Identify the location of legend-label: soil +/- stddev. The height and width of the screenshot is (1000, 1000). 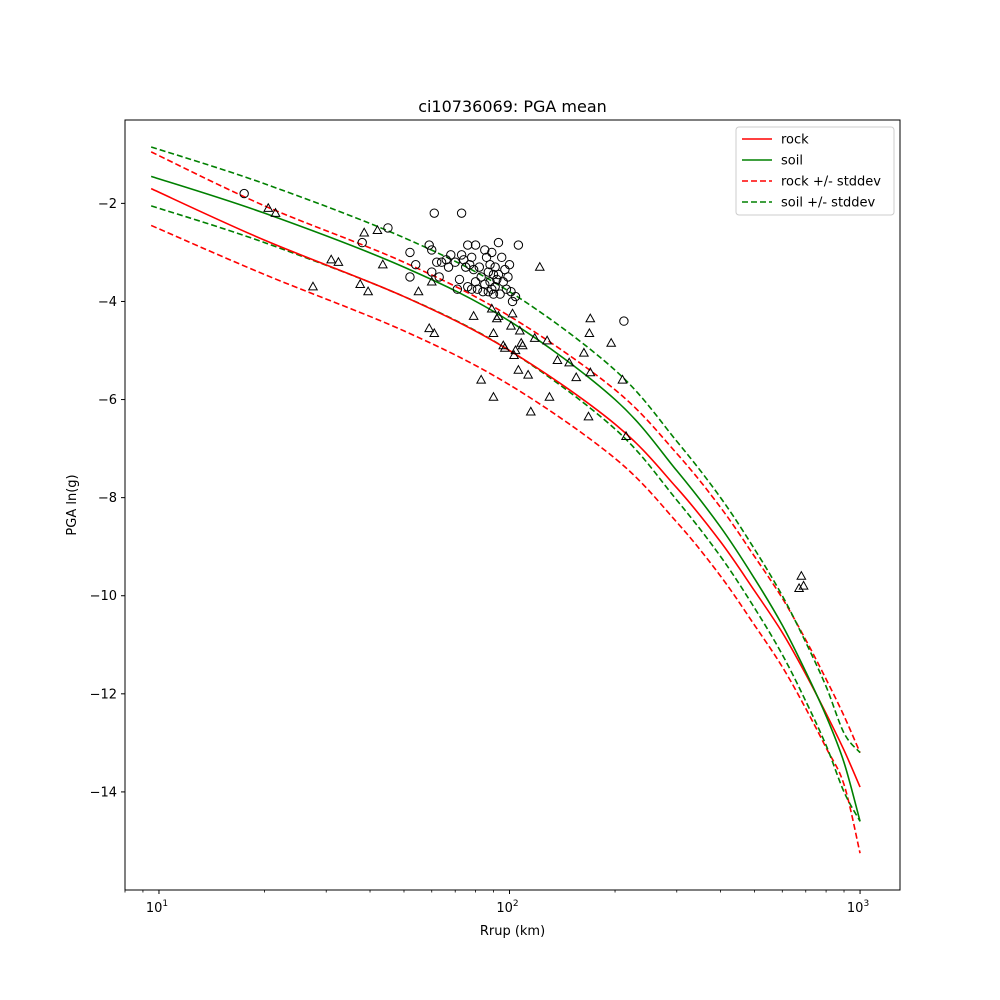
(828, 203).